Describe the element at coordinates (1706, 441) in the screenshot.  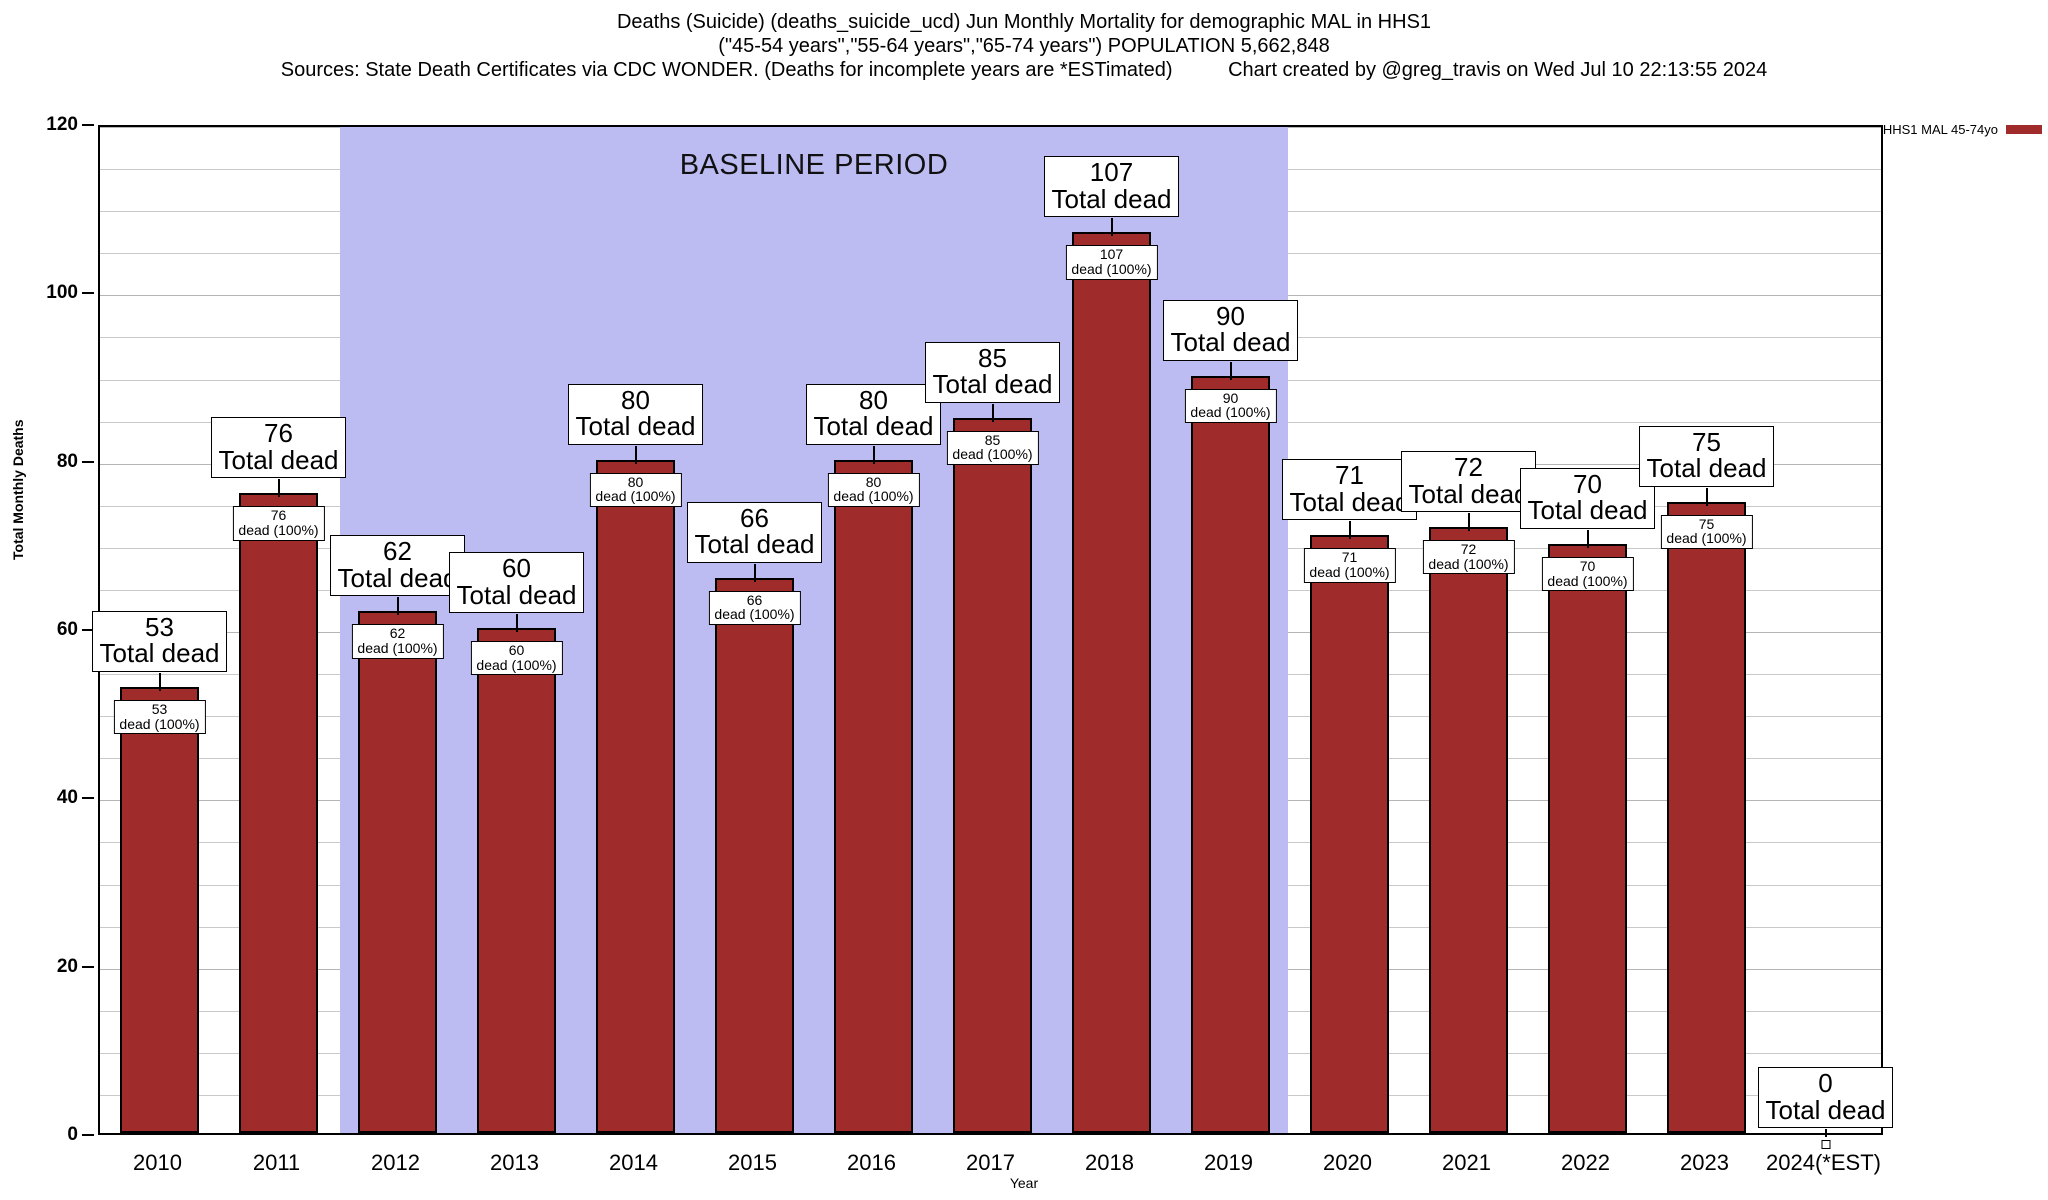
I see `bar-total-value: 75` at that location.